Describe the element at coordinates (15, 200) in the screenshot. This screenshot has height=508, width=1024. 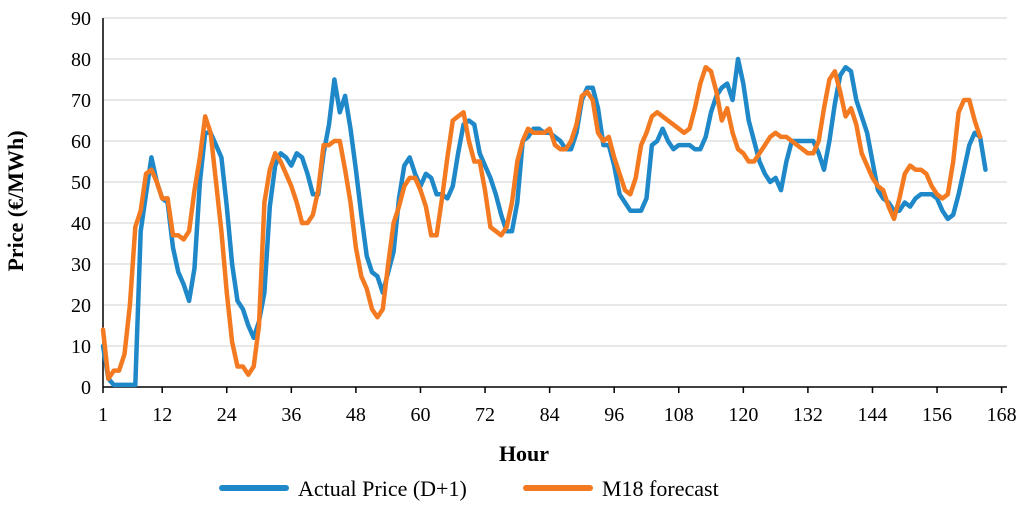
I see `y-axis-title: Price (€/MWh)` at that location.